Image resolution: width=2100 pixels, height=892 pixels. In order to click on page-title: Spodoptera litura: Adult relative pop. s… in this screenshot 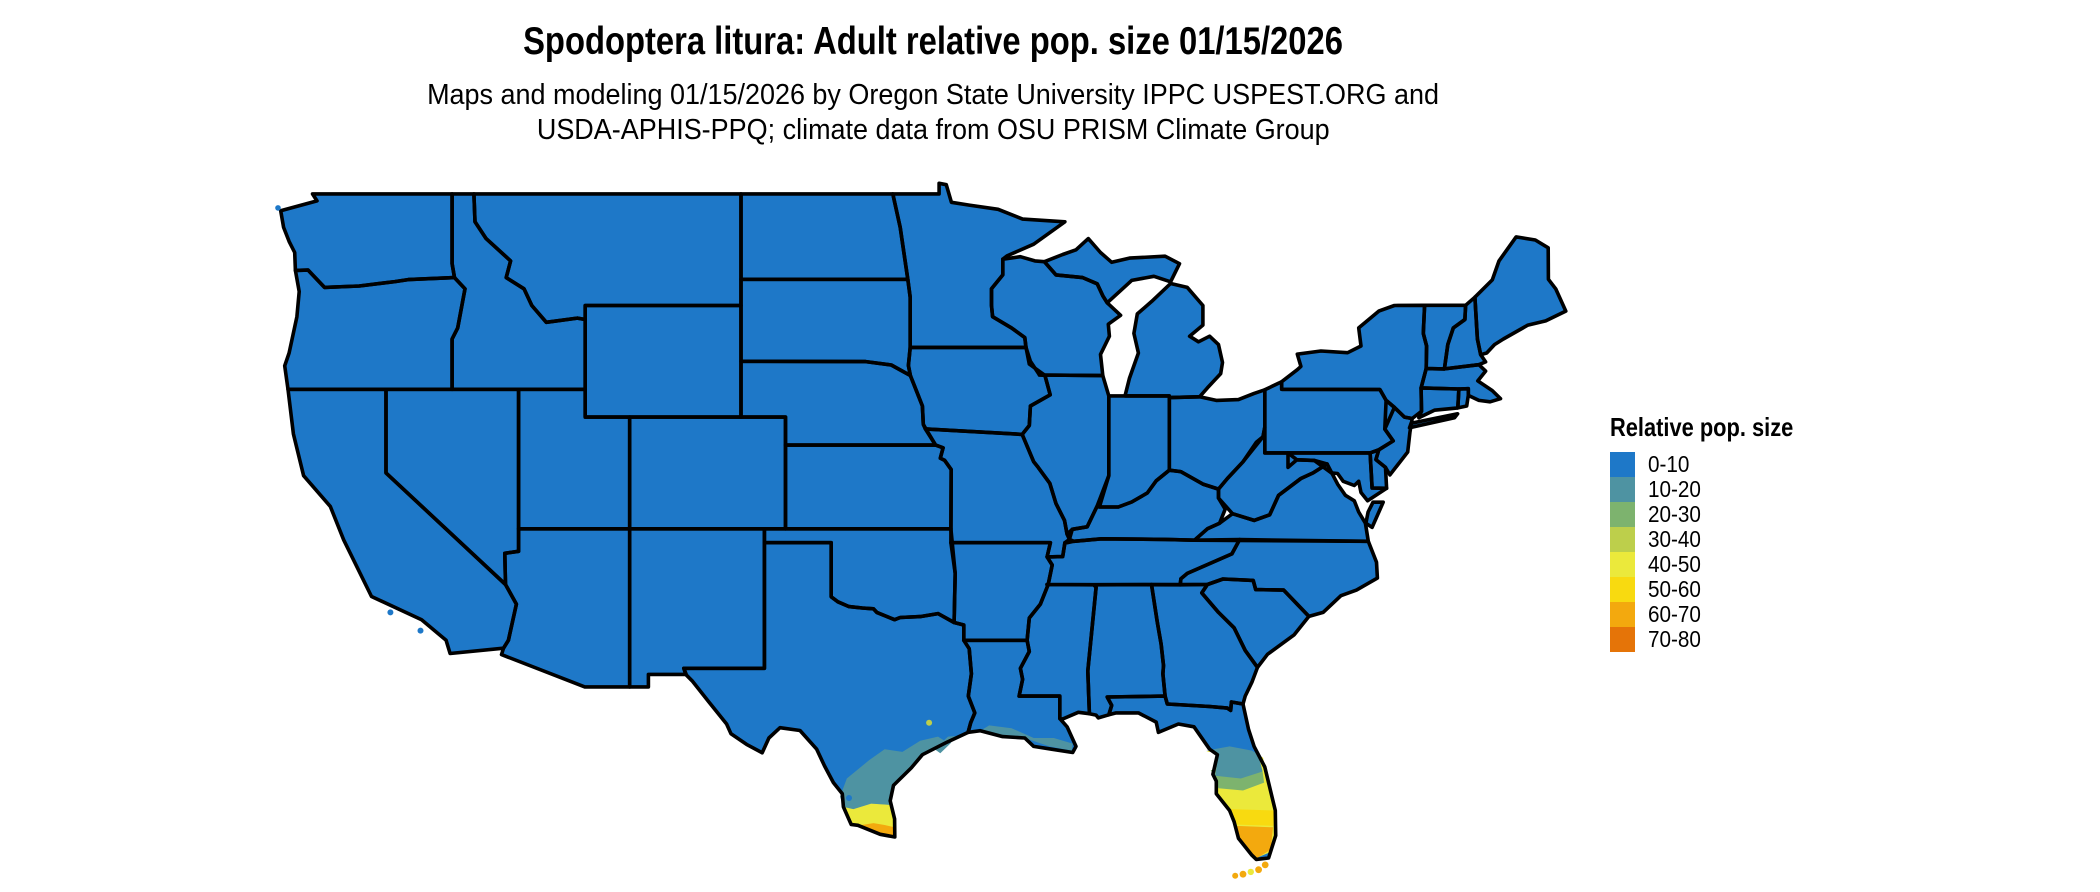, I will do `click(933, 42)`.